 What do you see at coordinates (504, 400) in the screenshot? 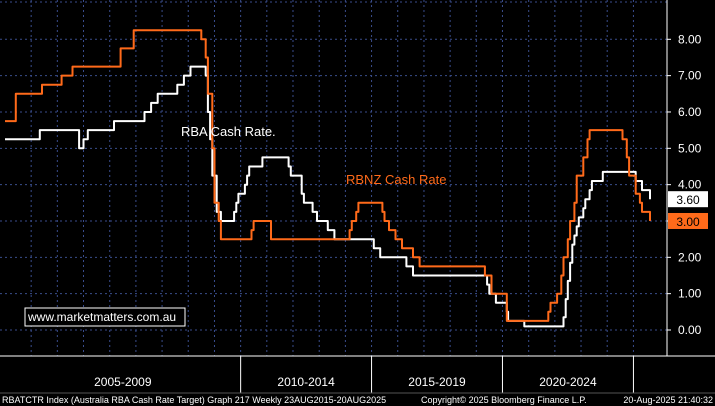
I see `footer-copyright: Copyright© 2025 Bloomberg Finance L.P.` at bounding box center [504, 400].